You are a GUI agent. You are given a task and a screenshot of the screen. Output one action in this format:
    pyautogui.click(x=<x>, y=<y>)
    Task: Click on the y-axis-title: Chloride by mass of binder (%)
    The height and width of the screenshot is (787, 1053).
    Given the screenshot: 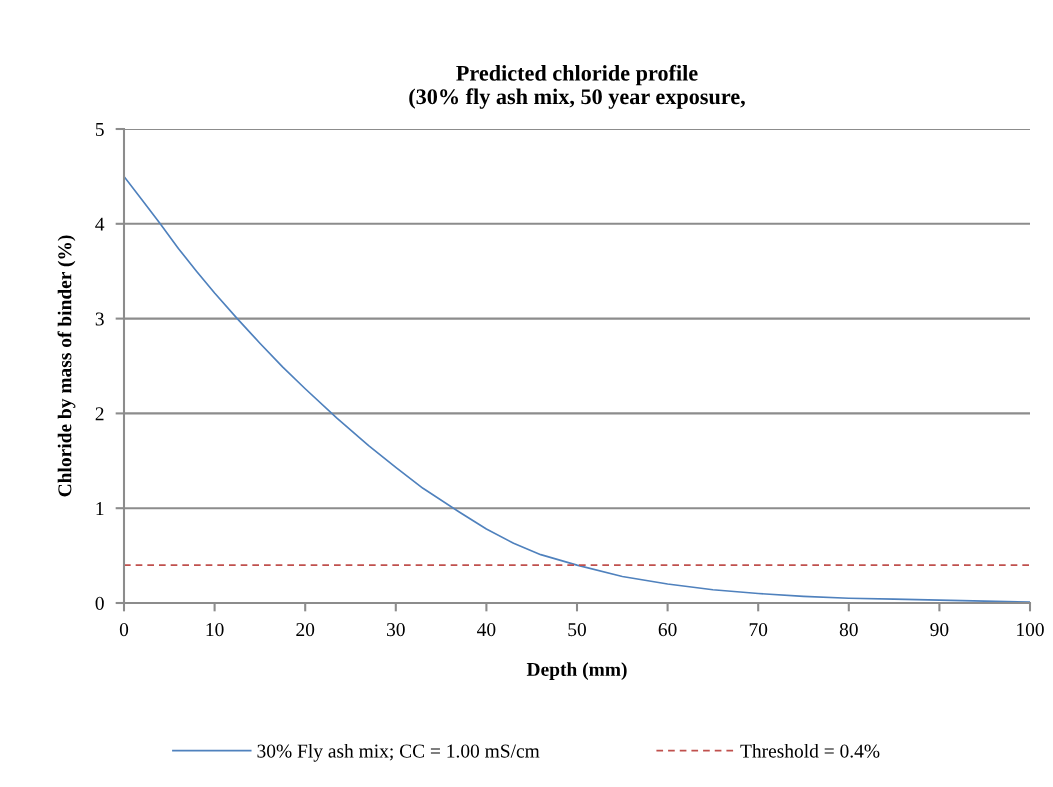 What is the action you would take?
    pyautogui.click(x=66, y=366)
    